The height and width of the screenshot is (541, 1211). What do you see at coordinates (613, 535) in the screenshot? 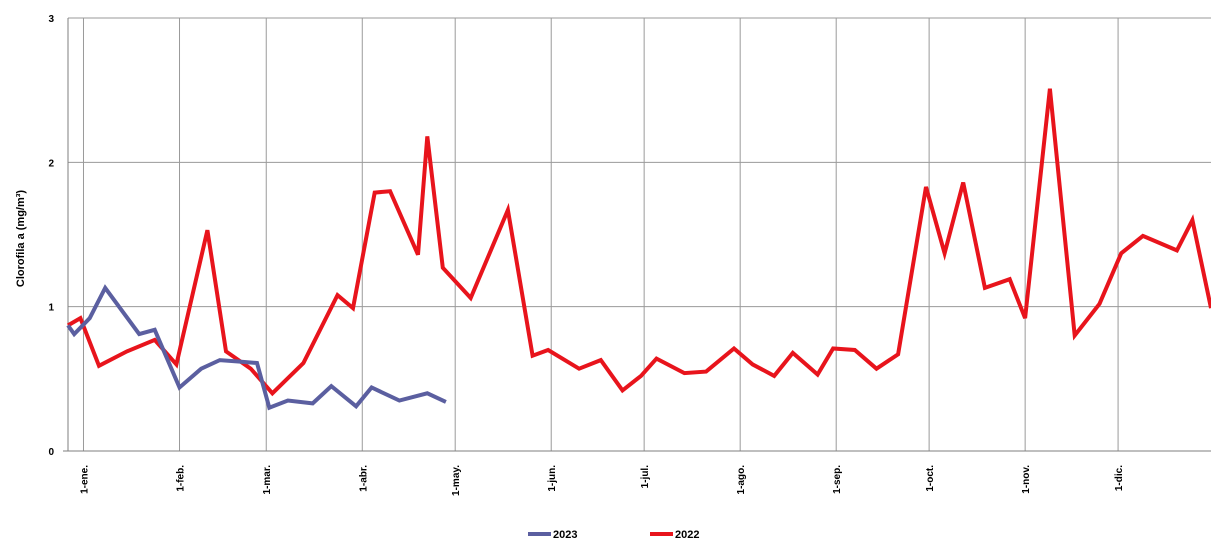
I see `legend: 2023 2022` at bounding box center [613, 535].